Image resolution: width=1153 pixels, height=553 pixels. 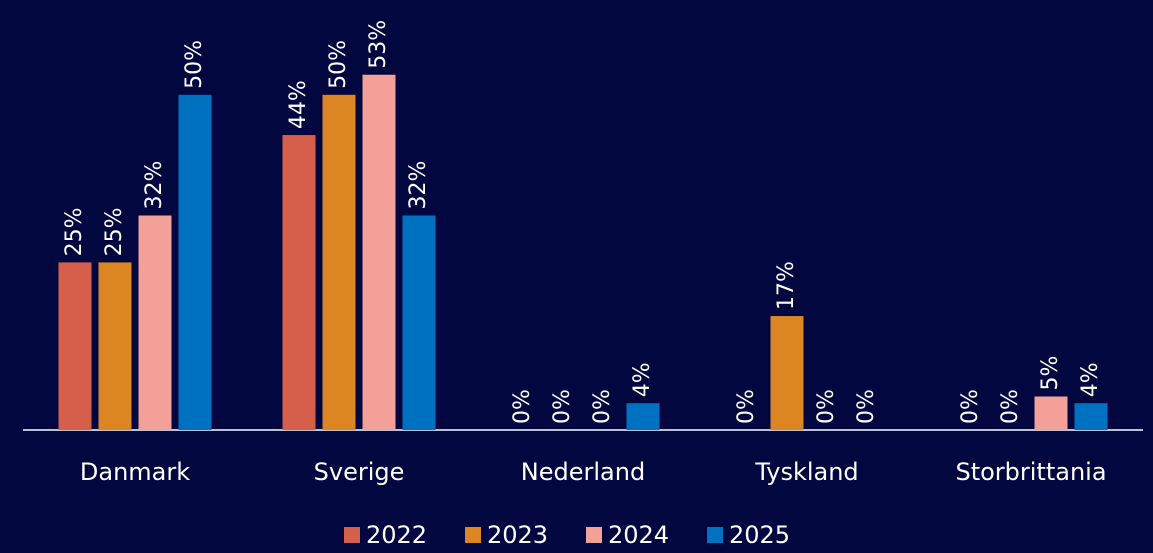 I want to click on data-label: 17%, so click(x=786, y=285).